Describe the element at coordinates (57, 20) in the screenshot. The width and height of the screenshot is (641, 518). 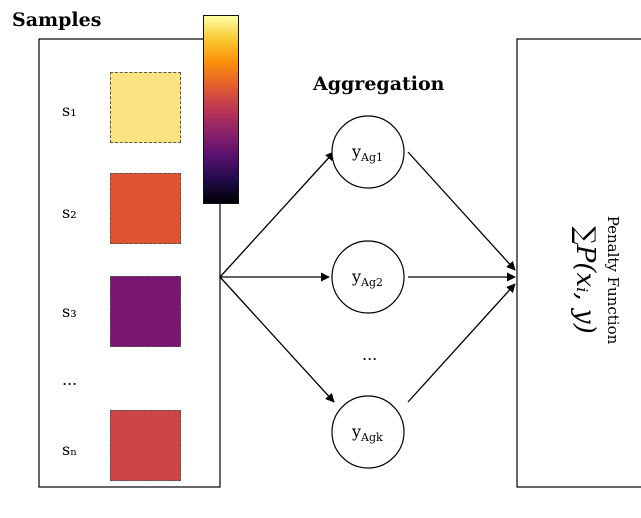
I see `samples-title: Samples` at that location.